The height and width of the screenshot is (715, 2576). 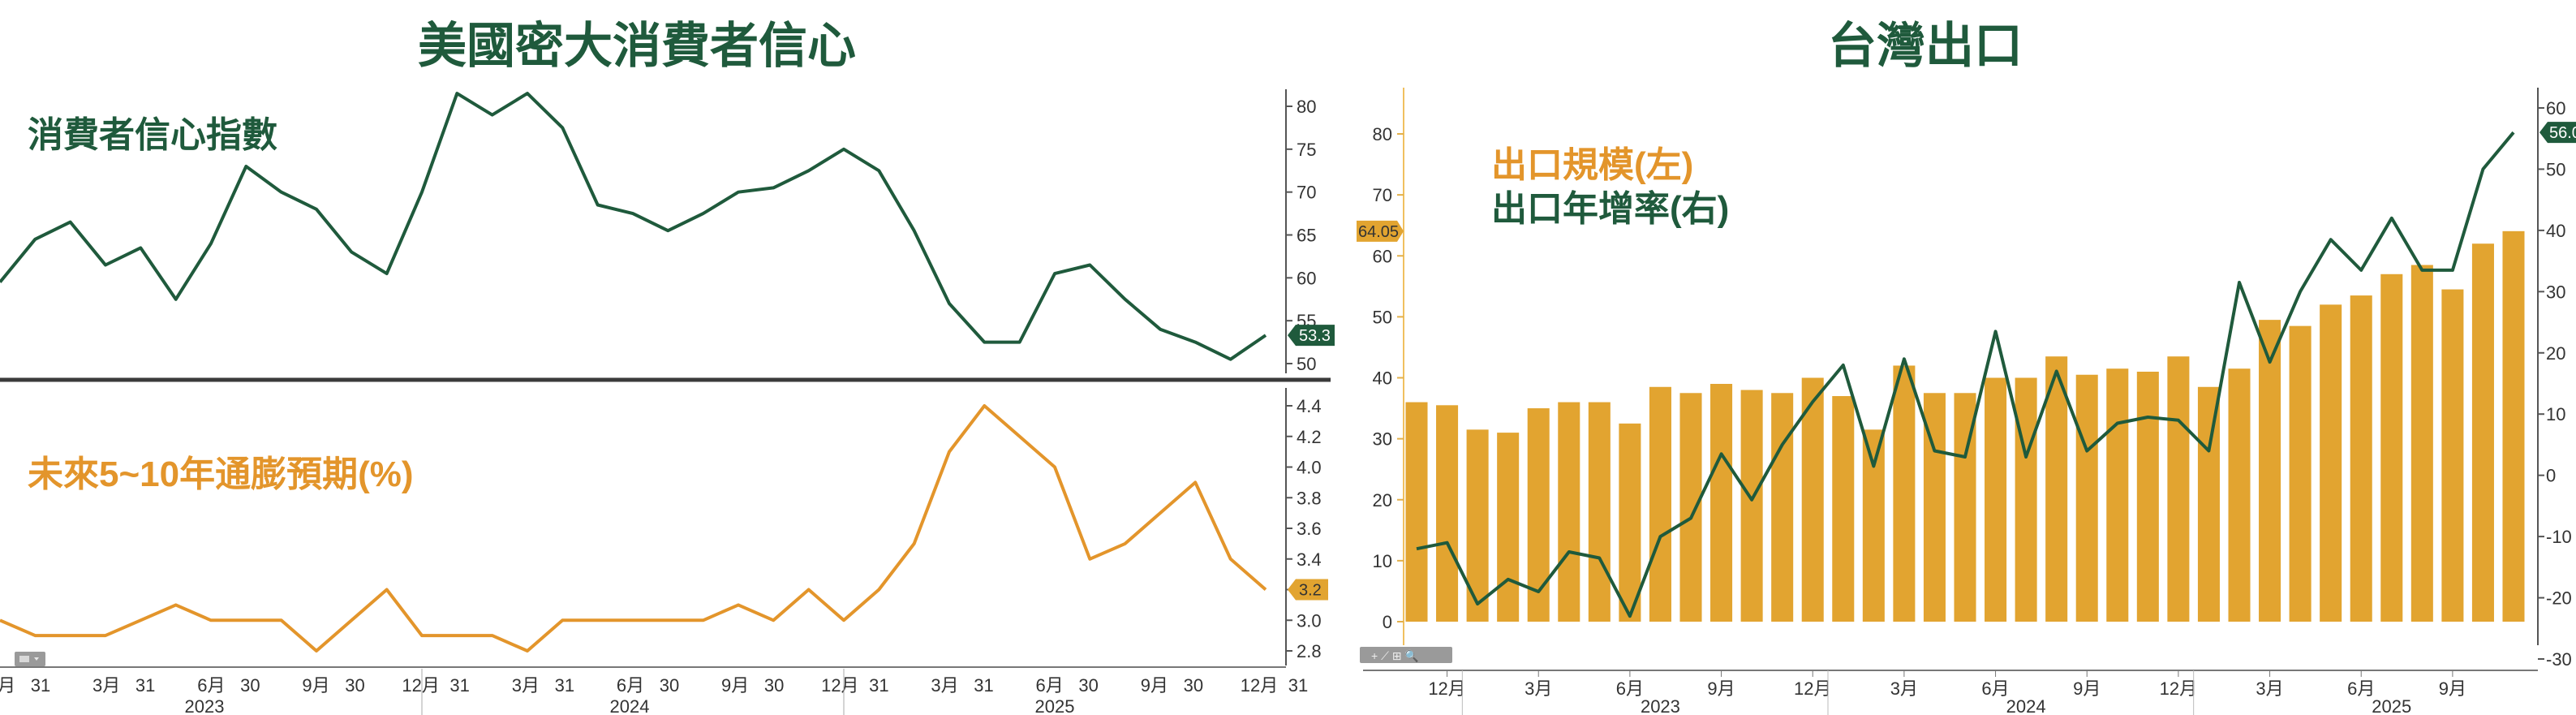 I want to click on y-tick-label: 3.4, so click(x=1309, y=559).